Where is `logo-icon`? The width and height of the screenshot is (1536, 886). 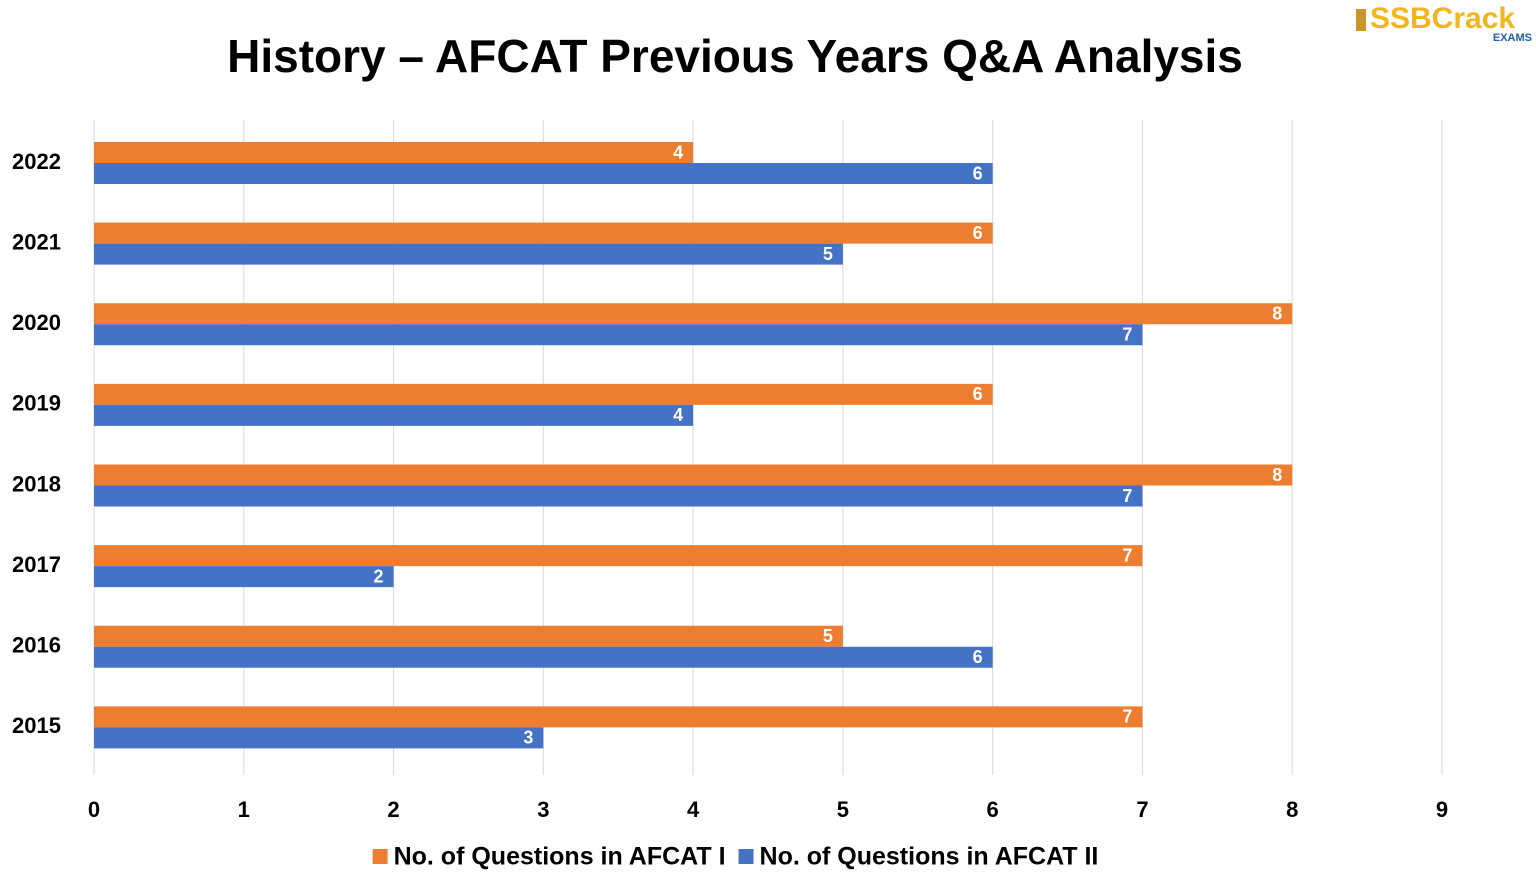
logo-icon is located at coordinates (1361, 20).